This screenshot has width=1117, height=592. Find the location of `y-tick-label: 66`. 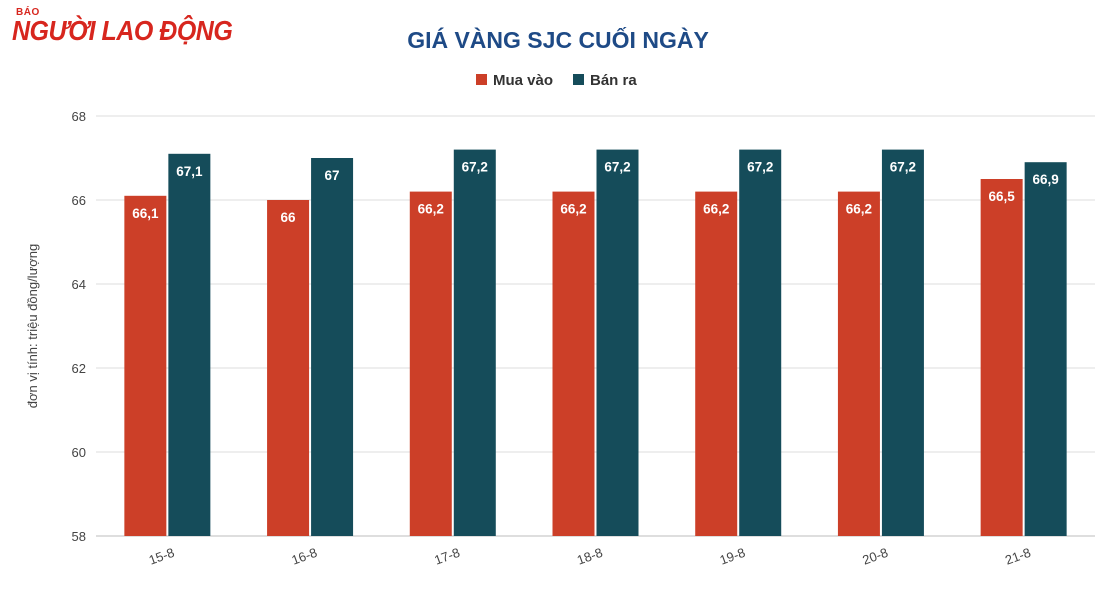

y-tick-label: 66 is located at coordinates (79, 200).